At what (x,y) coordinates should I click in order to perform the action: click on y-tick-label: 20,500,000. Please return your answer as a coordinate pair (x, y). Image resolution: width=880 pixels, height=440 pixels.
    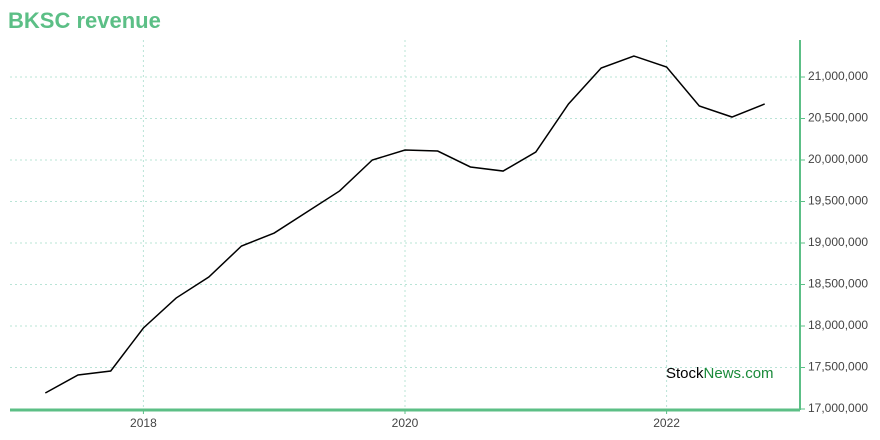
    Looking at the image, I should click on (838, 118).